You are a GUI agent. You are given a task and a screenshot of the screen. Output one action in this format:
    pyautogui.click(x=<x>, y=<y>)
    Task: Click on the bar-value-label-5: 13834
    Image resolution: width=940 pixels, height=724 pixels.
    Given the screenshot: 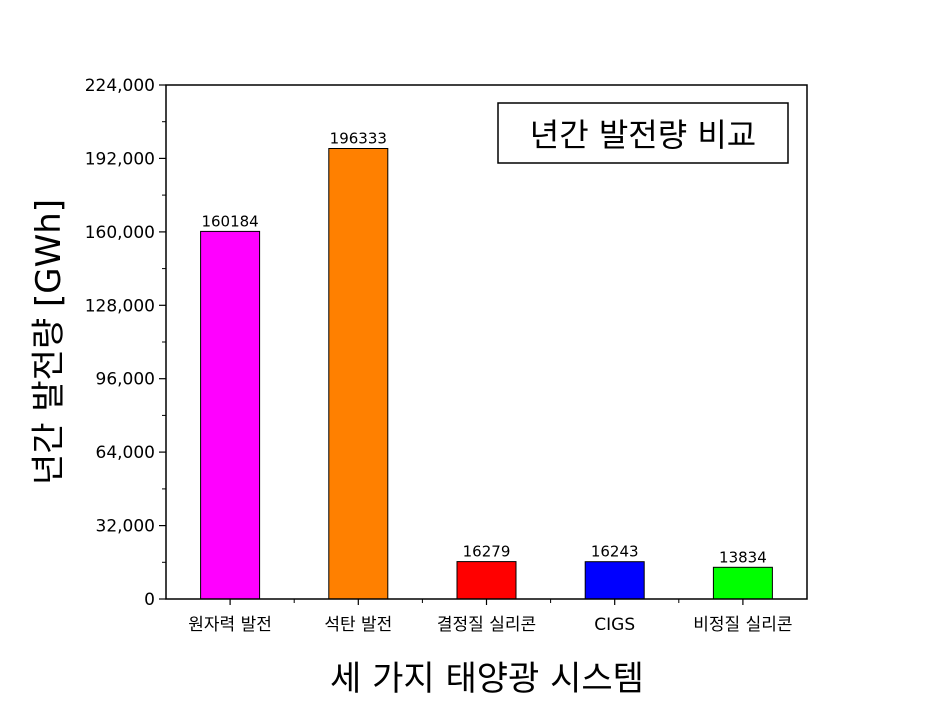 What is the action you would take?
    pyautogui.click(x=743, y=557)
    